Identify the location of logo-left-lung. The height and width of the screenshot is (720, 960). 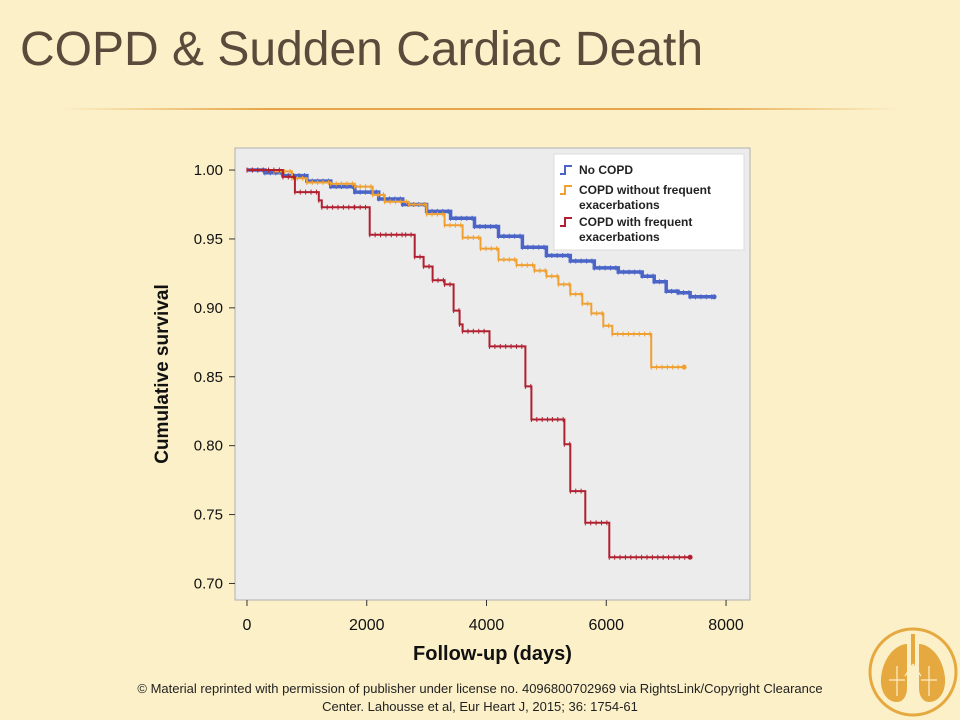
(893, 673).